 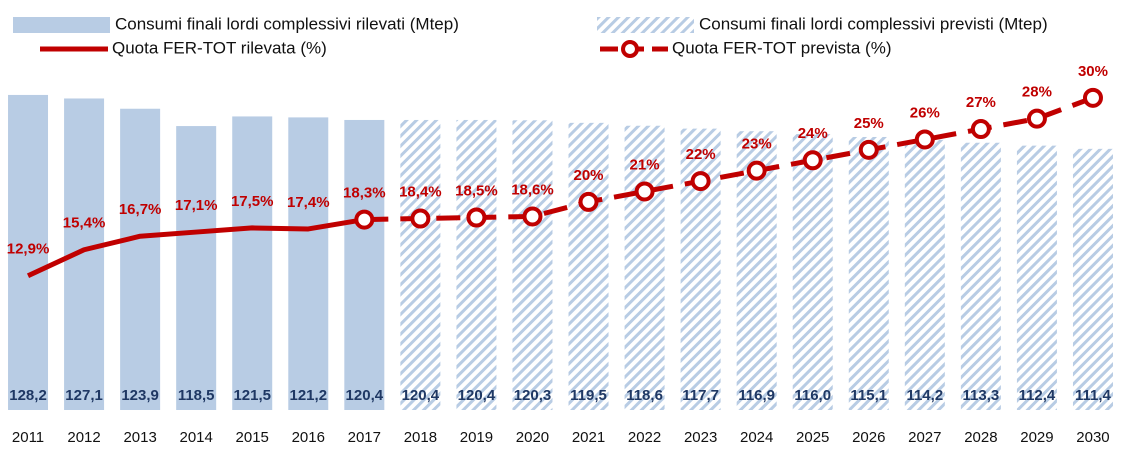 I want to click on bar-value-label: 116,0, so click(x=812, y=395).